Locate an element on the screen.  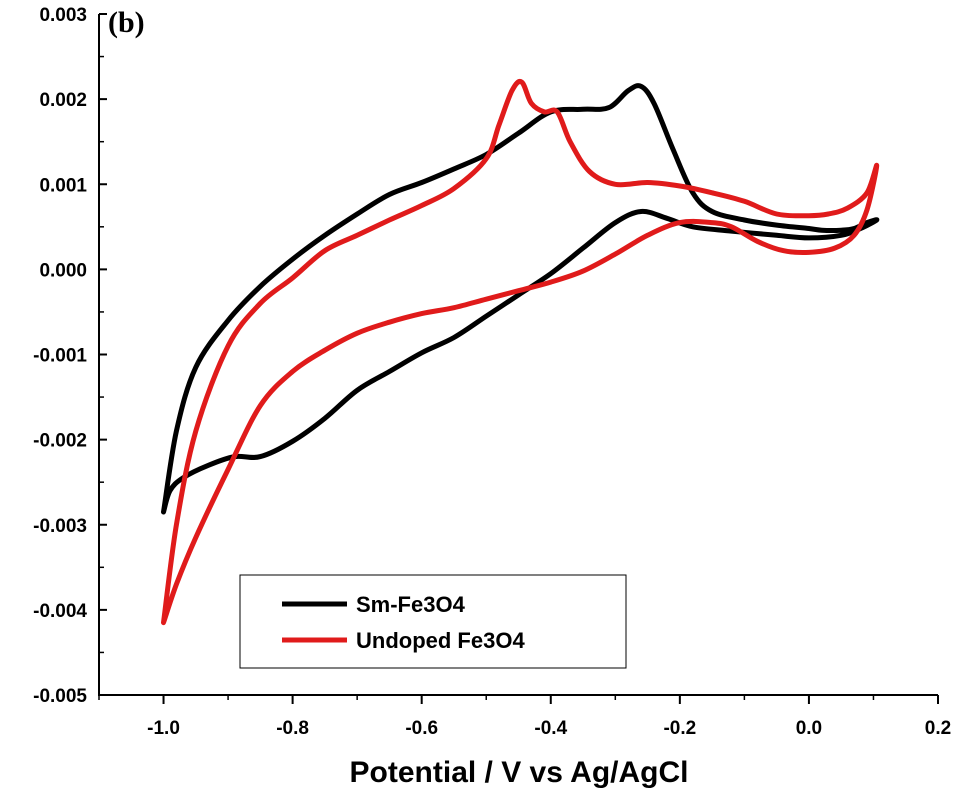
y-tick-label: -0.005 is located at coordinates (60, 696).